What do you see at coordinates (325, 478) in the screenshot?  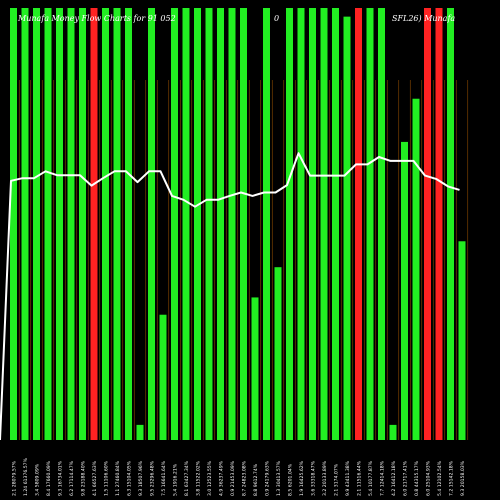 I see `x-tick-label: 3.2 20133.89%` at bounding box center [325, 478].